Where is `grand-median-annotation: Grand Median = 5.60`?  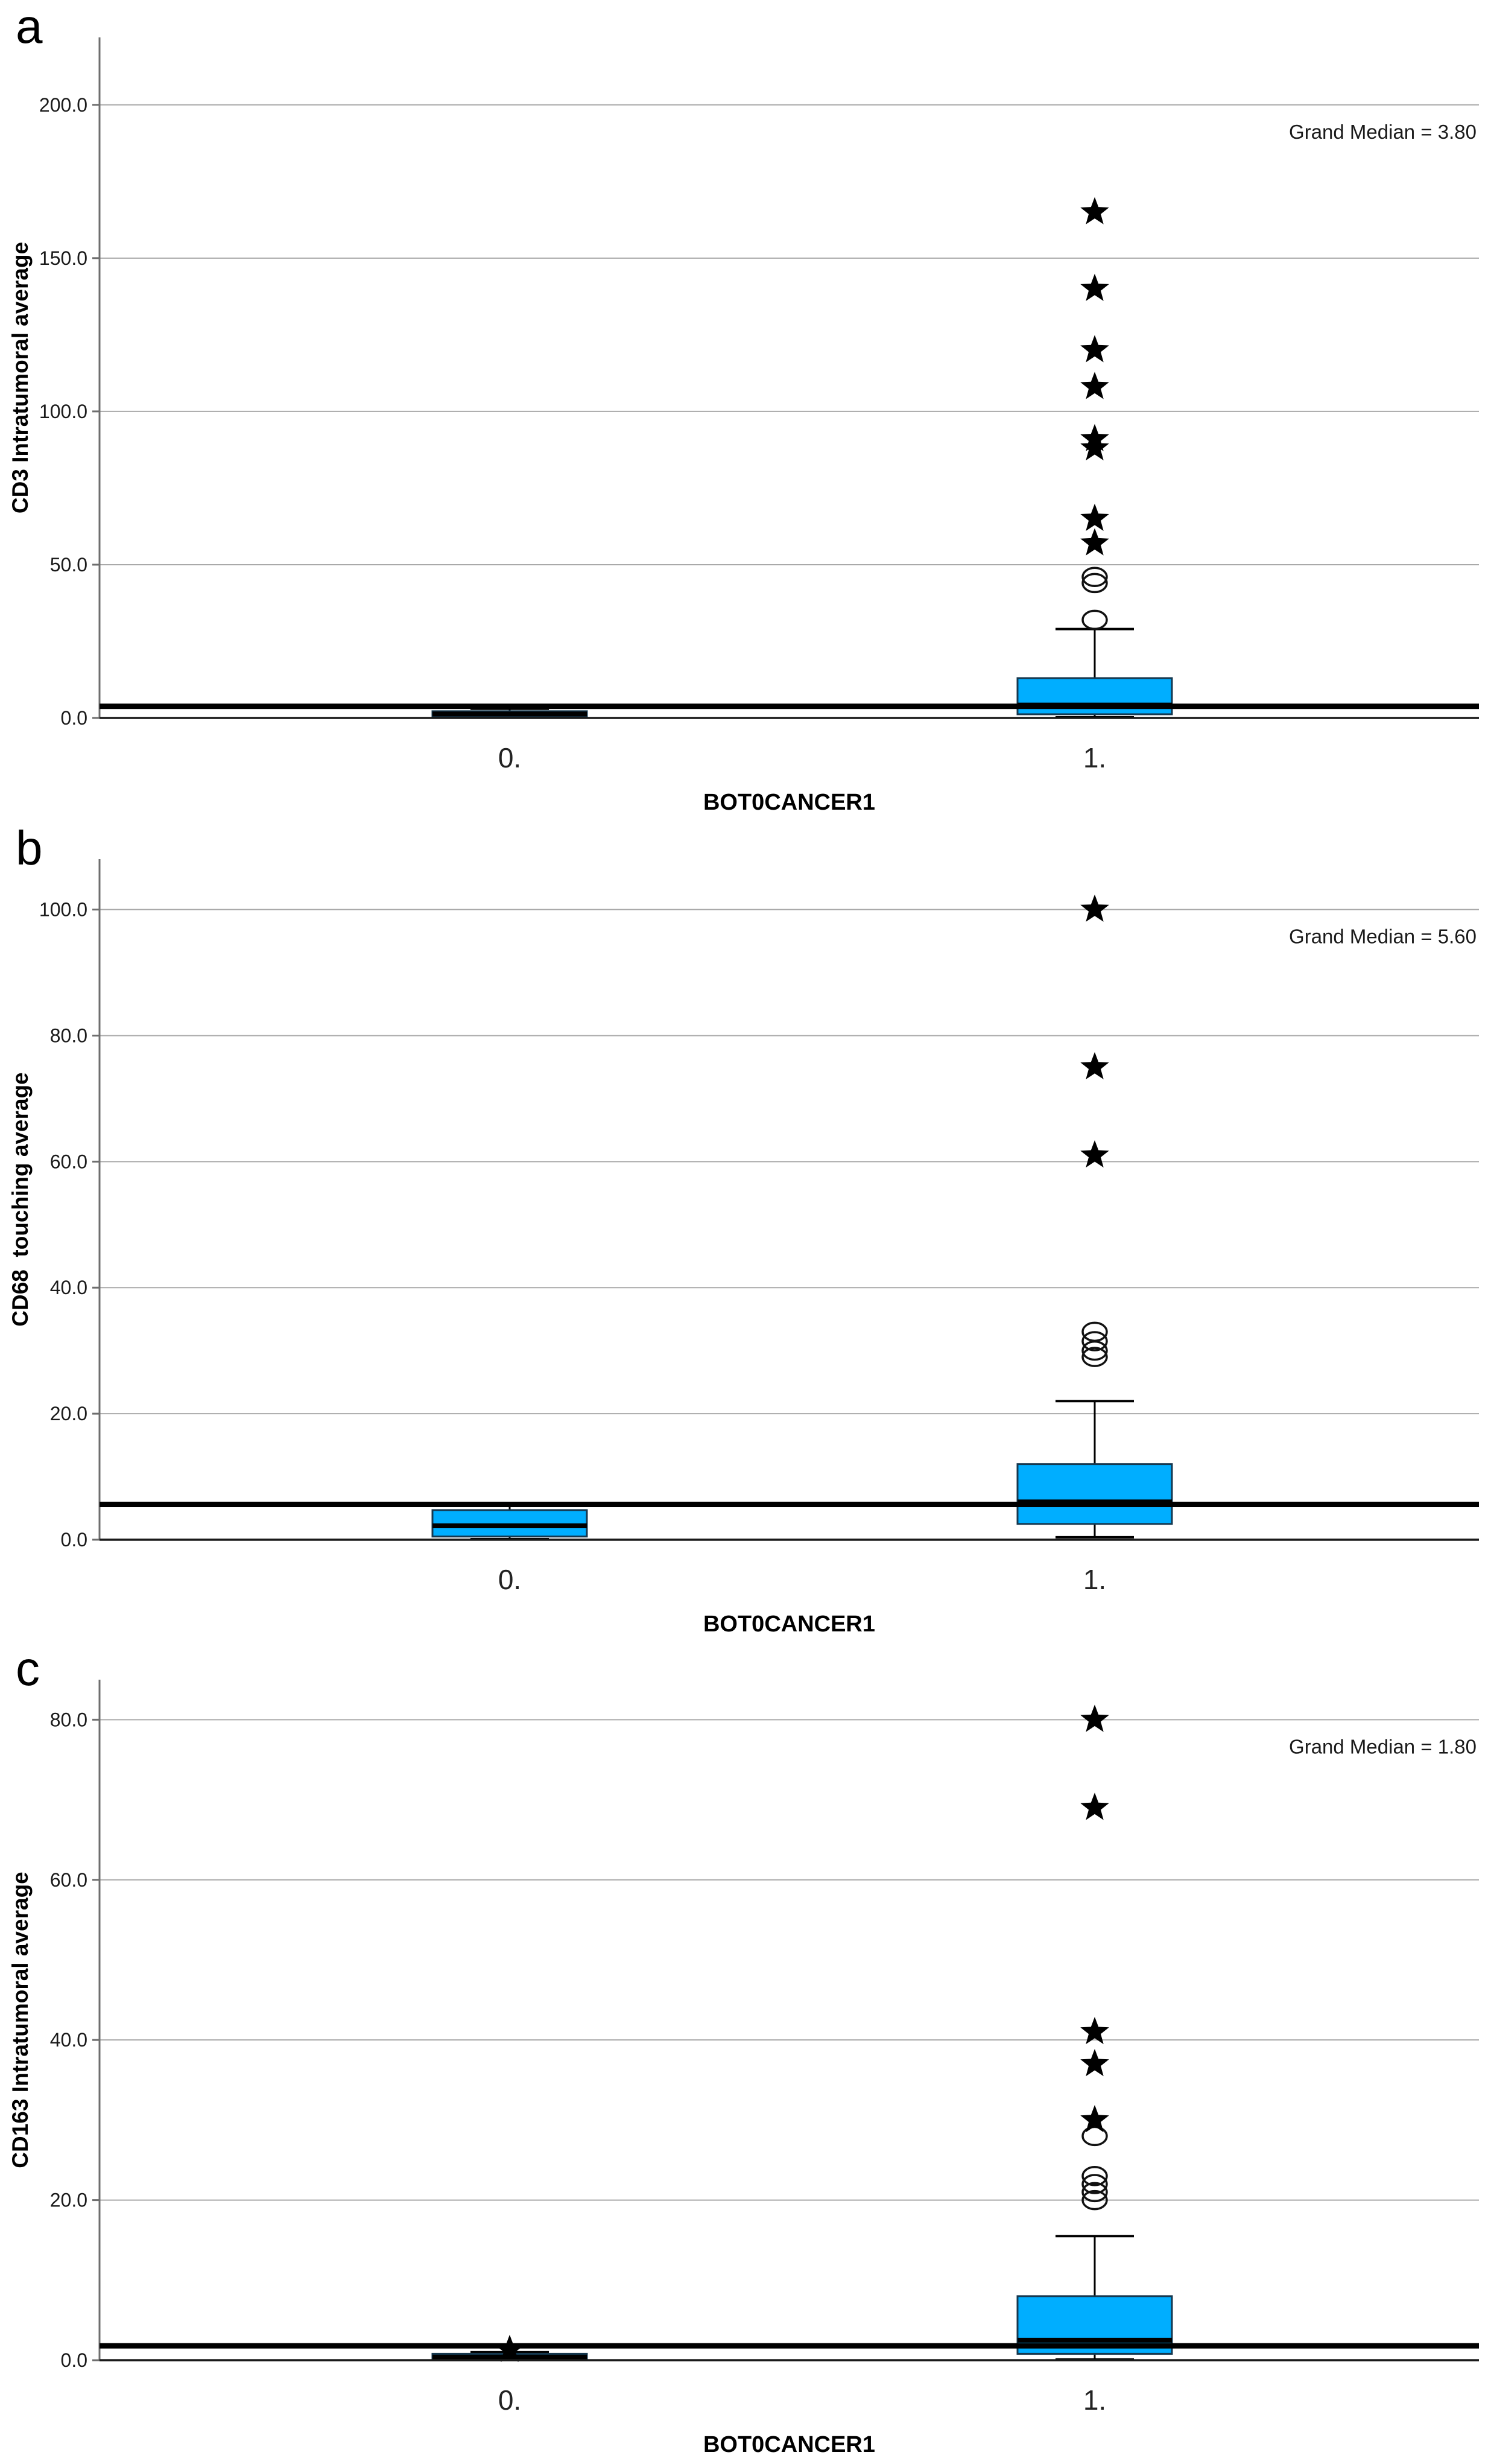
grand-median-annotation: Grand Median = 5.60 is located at coordinates (1383, 937).